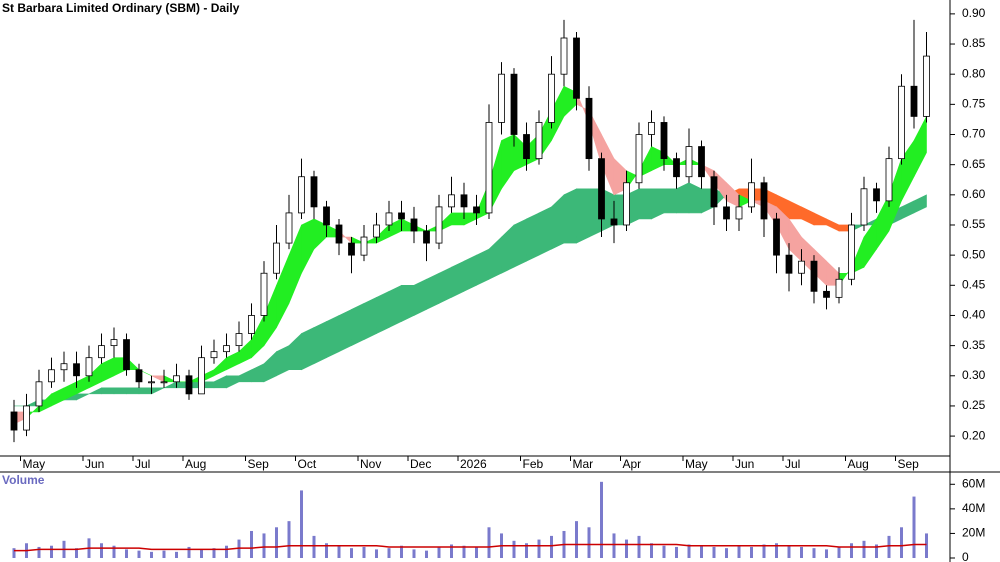 This screenshot has height=562, width=1000. What do you see at coordinates (583, 464) in the screenshot?
I see `x-tick-label: Mar` at bounding box center [583, 464].